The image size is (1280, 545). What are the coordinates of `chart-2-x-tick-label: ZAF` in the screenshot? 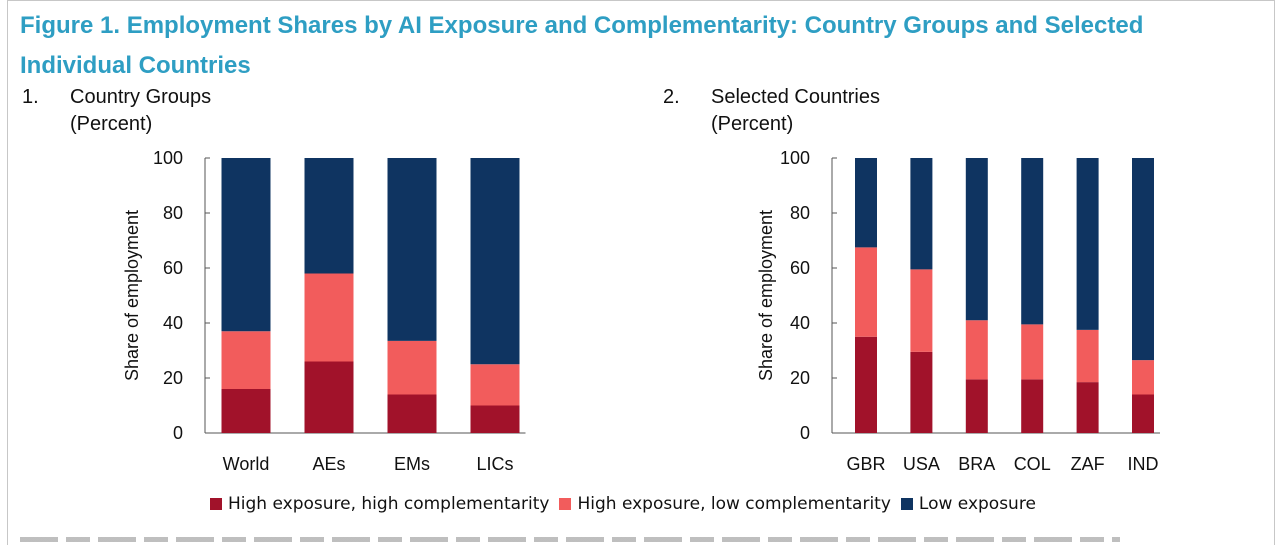 It's located at (1088, 464).